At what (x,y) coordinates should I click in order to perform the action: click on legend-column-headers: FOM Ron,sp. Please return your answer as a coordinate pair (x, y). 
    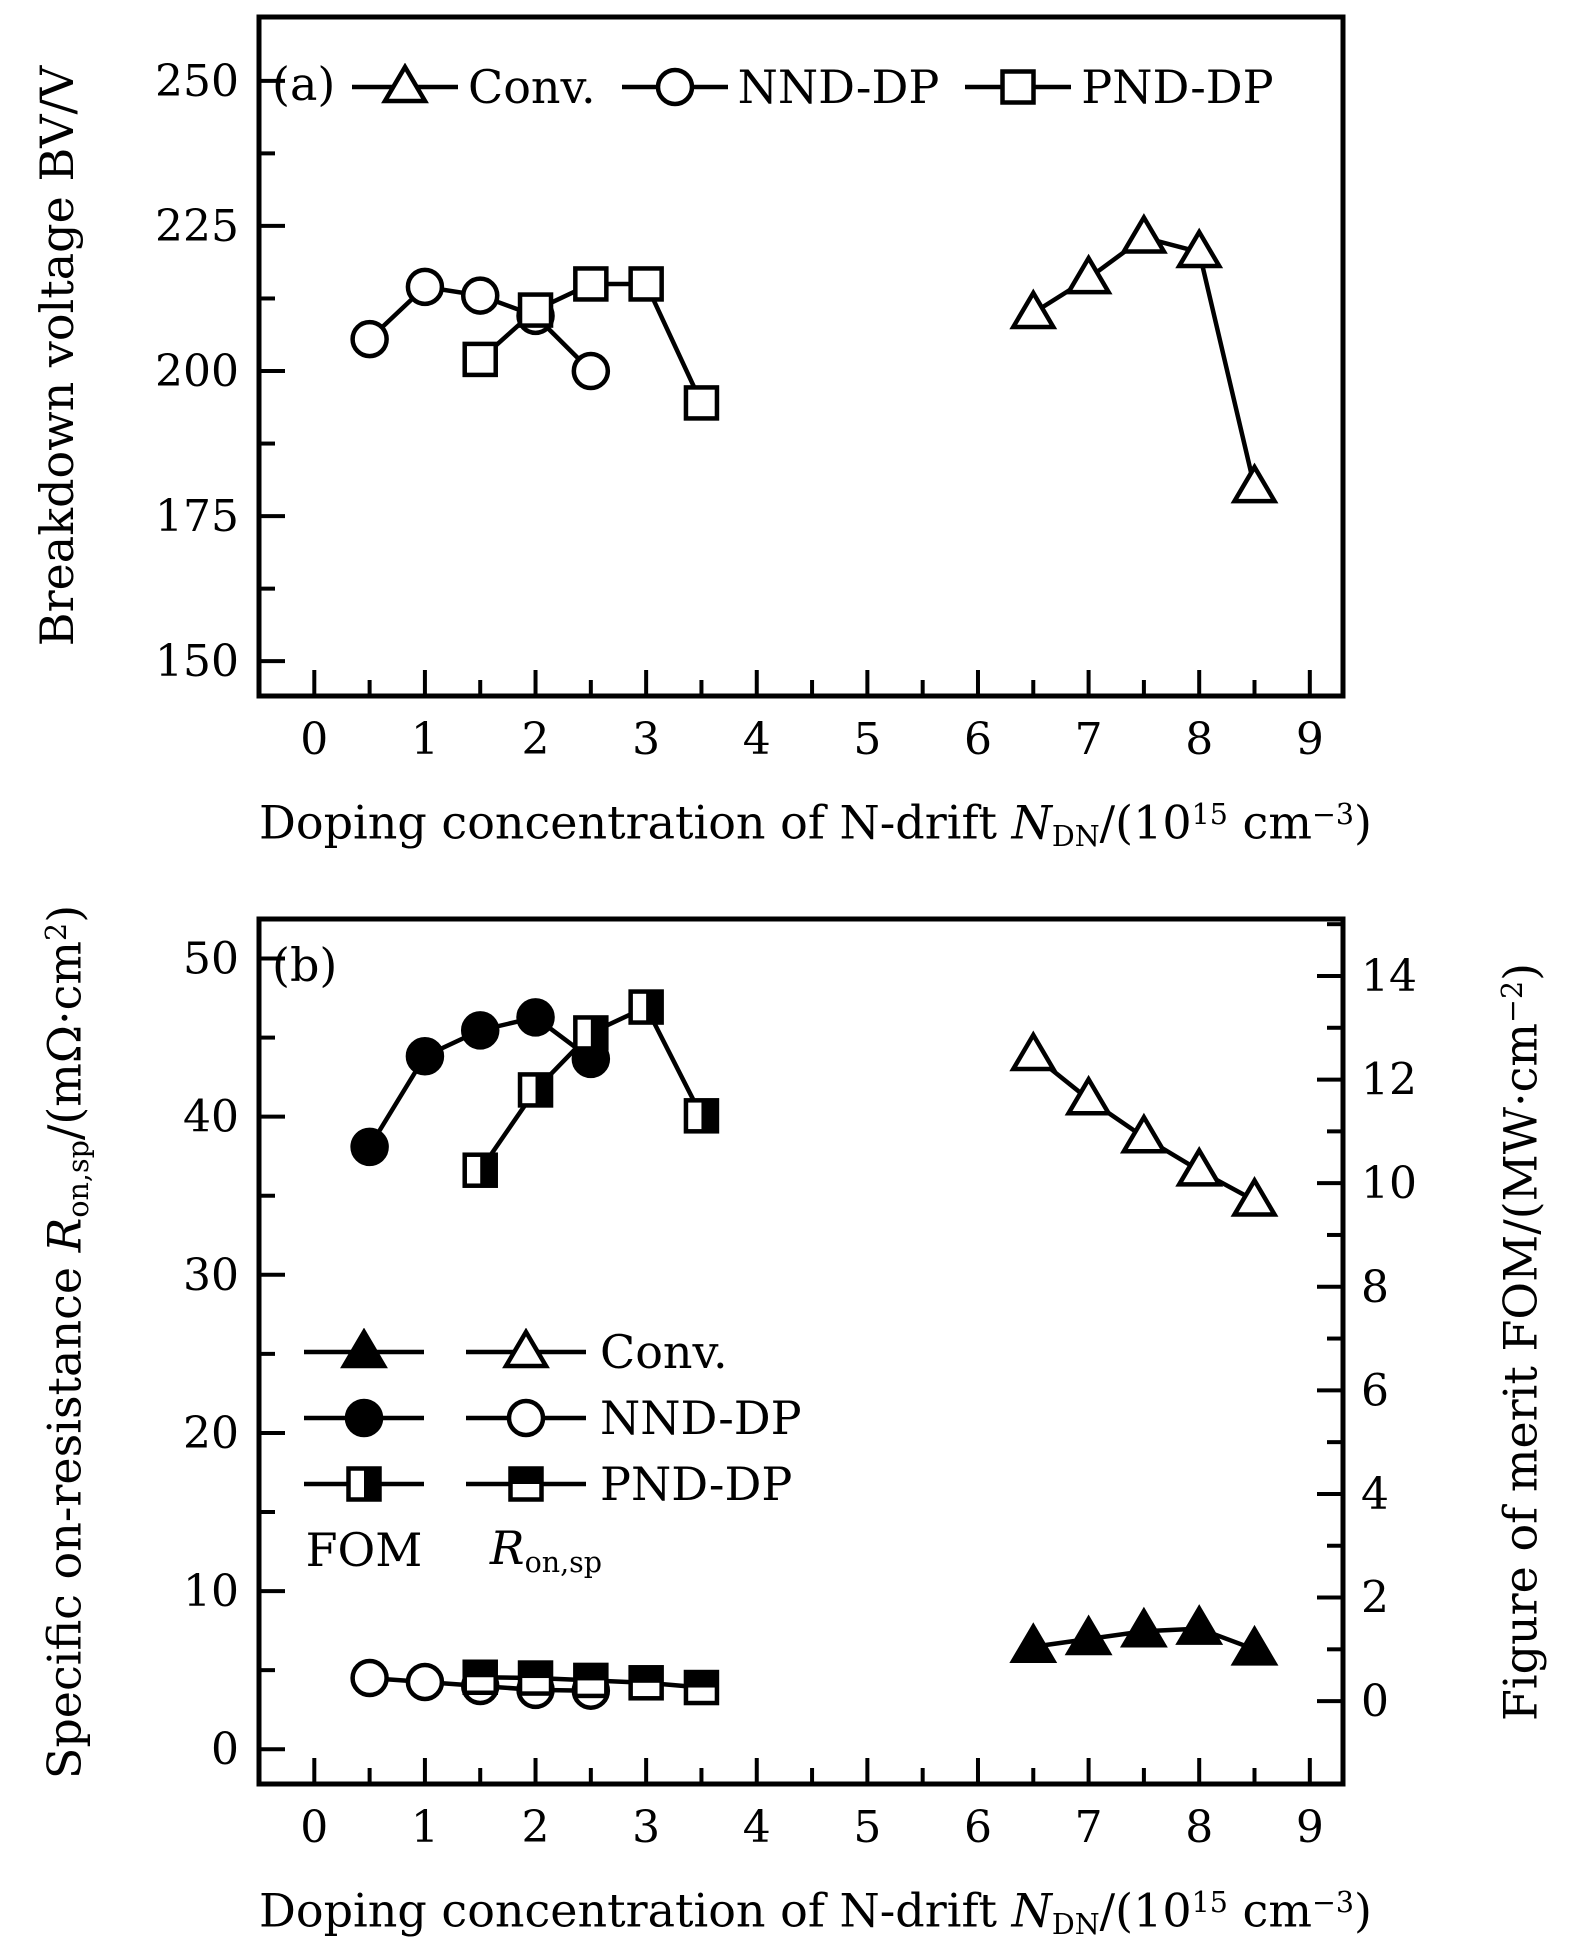
    Looking at the image, I should click on (553, 1550).